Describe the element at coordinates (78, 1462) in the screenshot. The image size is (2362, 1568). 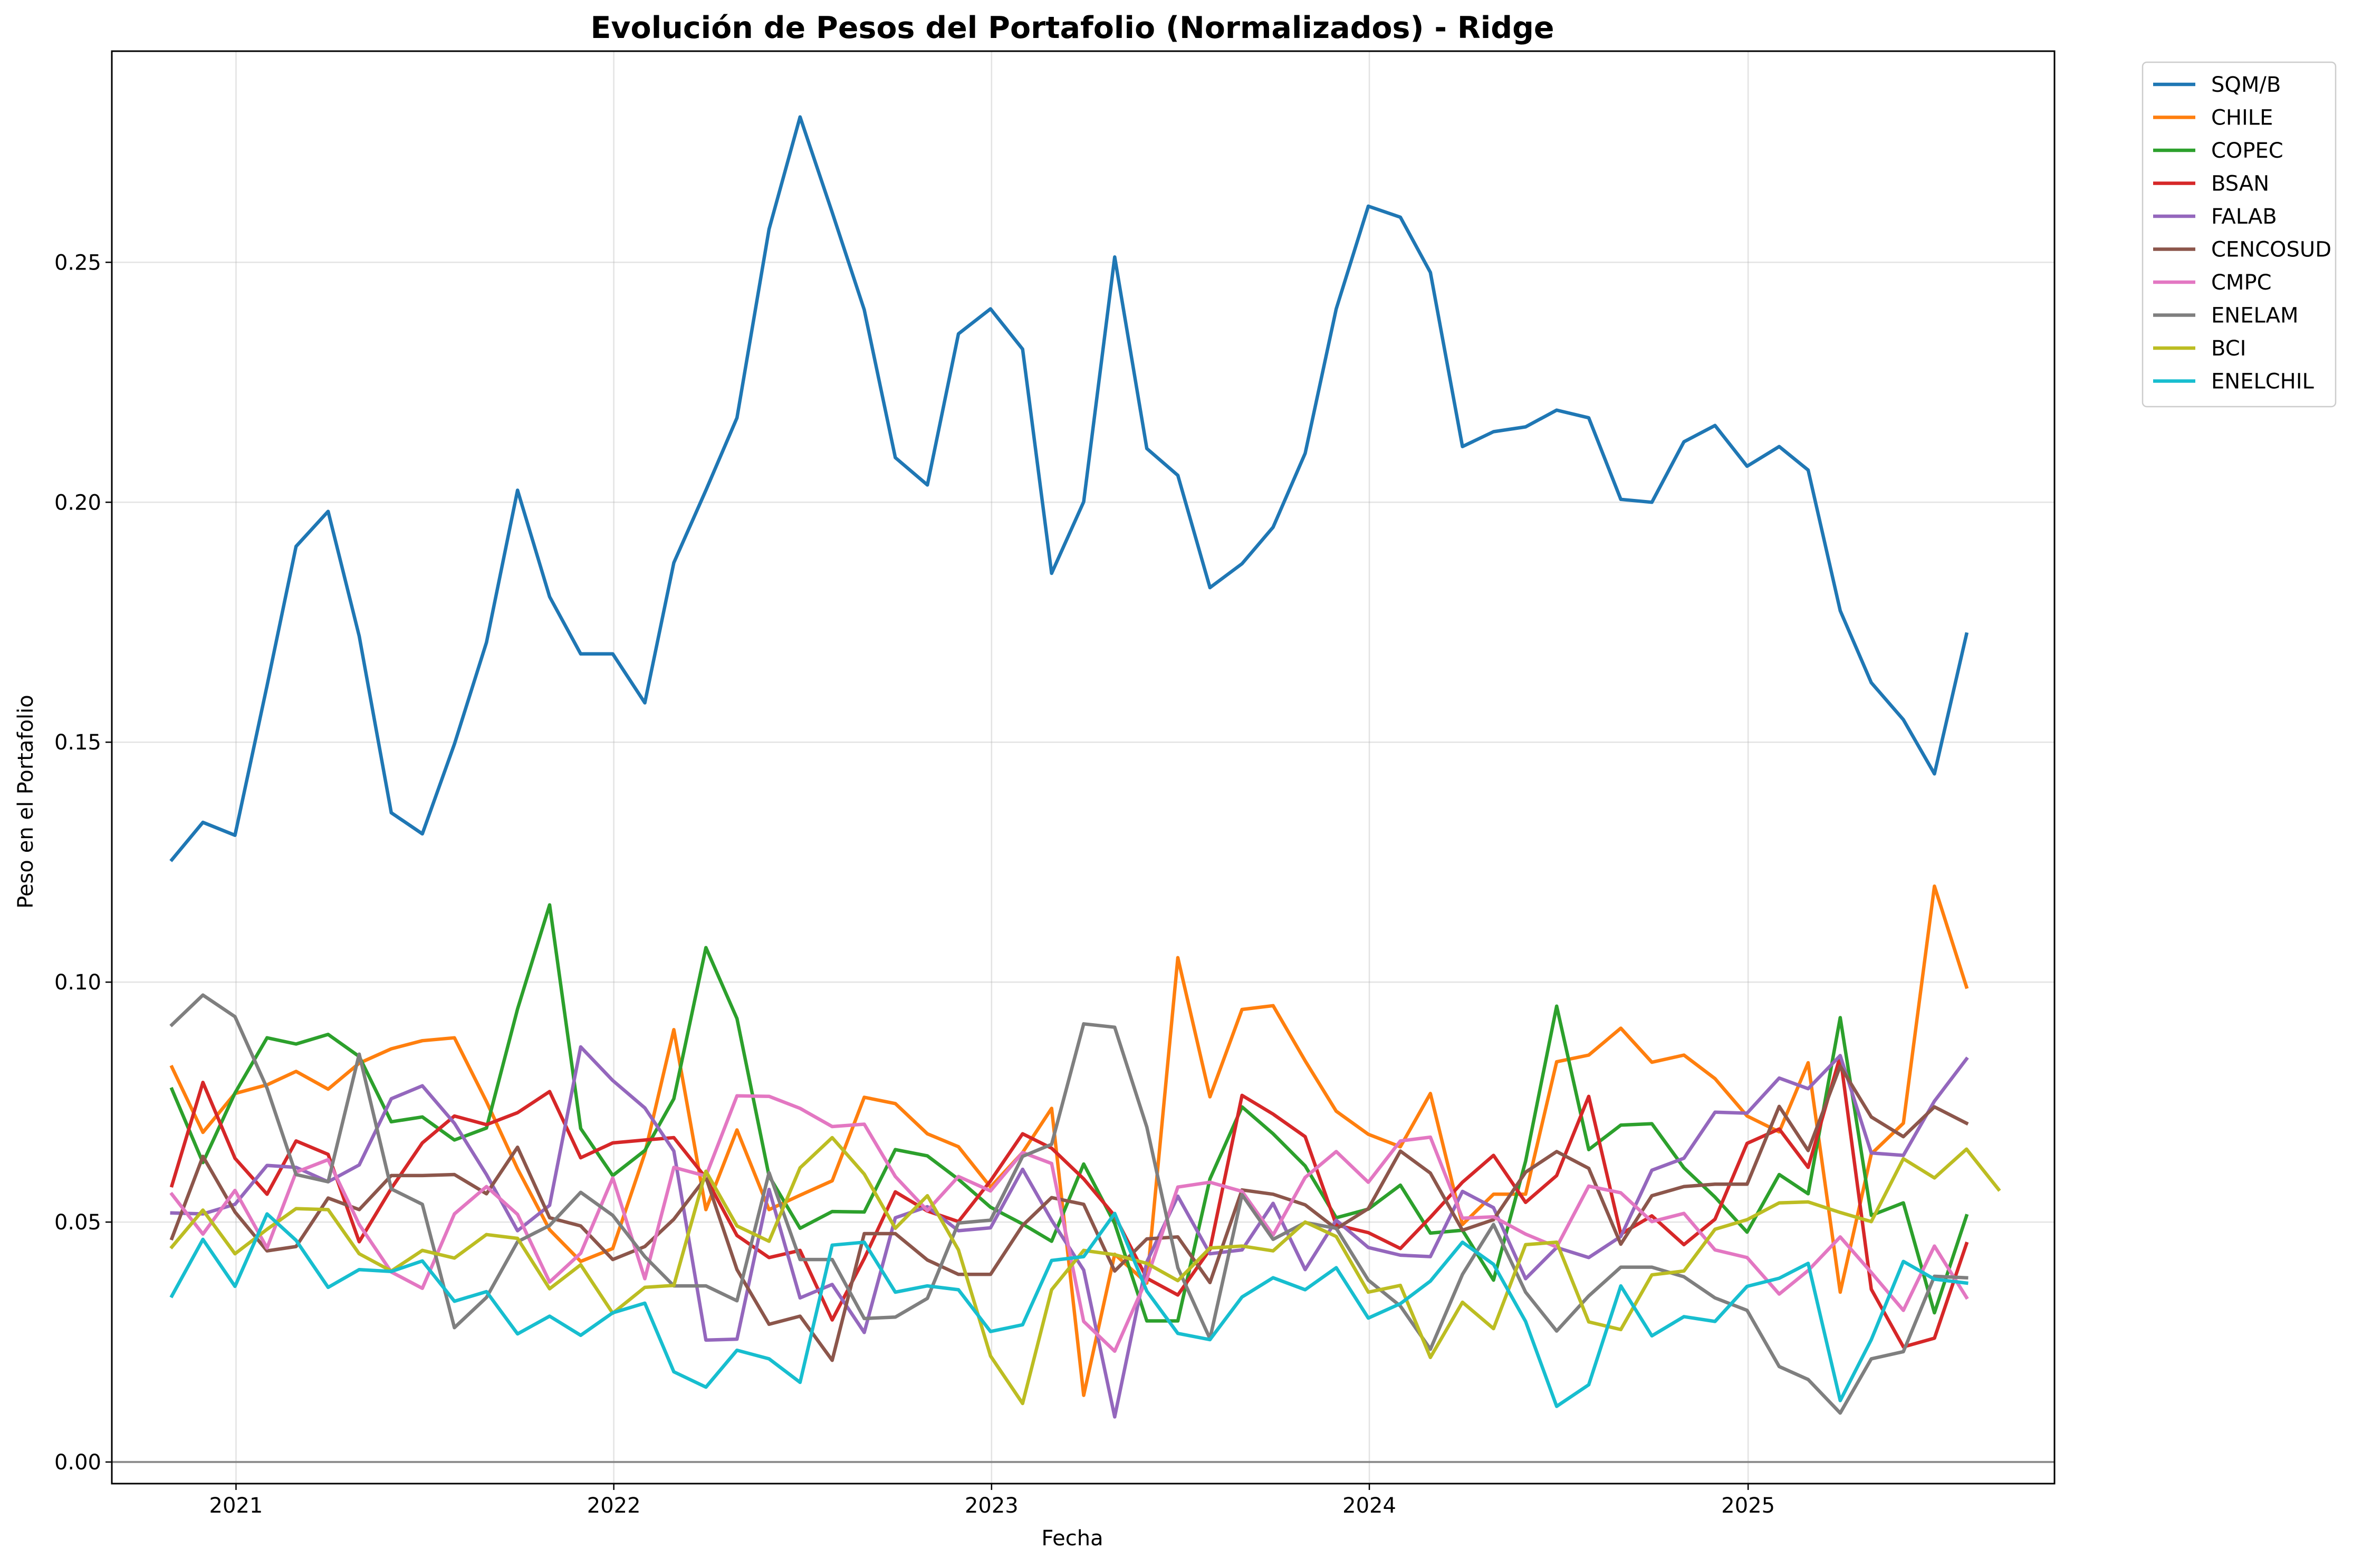
I see `y-tick-label: 0.00` at that location.